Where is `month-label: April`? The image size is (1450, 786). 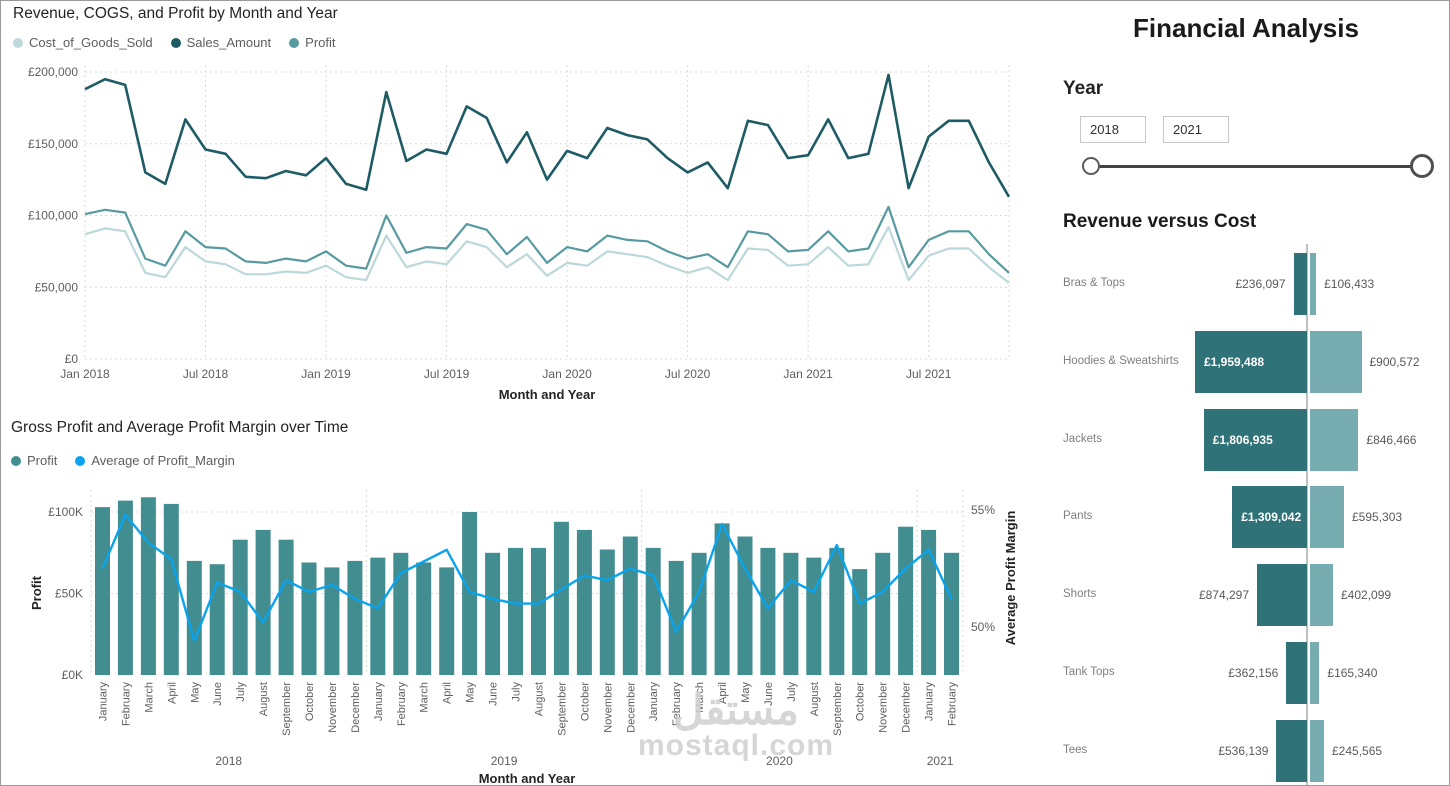 month-label: April is located at coordinates (723, 693).